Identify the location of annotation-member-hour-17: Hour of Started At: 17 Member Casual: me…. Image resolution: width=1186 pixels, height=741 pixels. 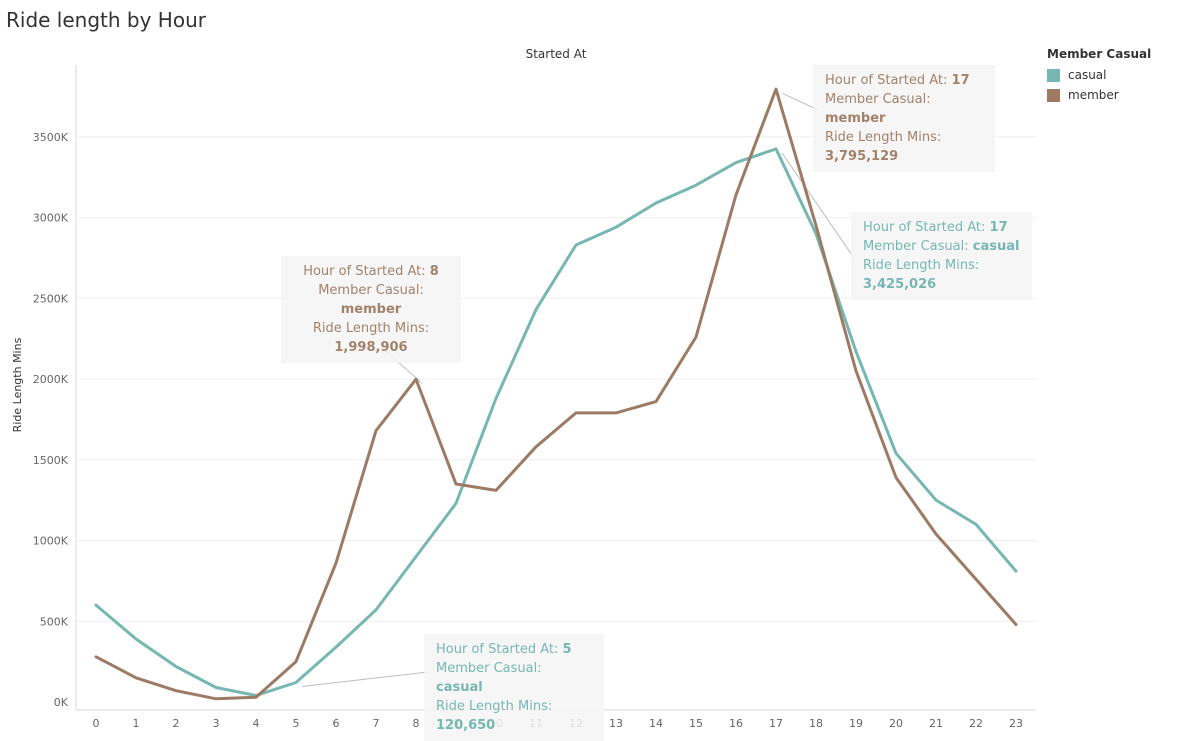
(904, 118).